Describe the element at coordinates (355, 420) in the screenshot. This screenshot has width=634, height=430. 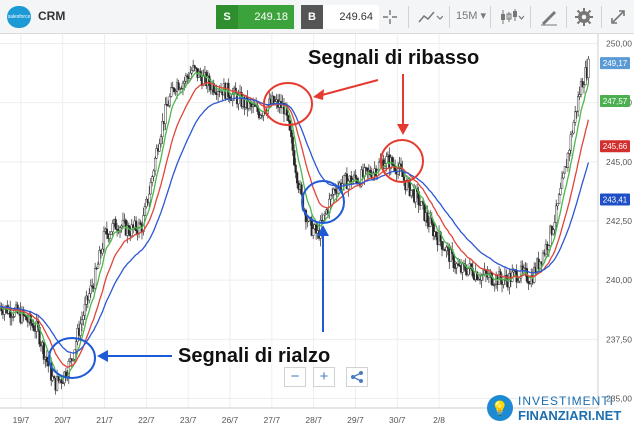
I see `x-tick-label: 29/7` at that location.